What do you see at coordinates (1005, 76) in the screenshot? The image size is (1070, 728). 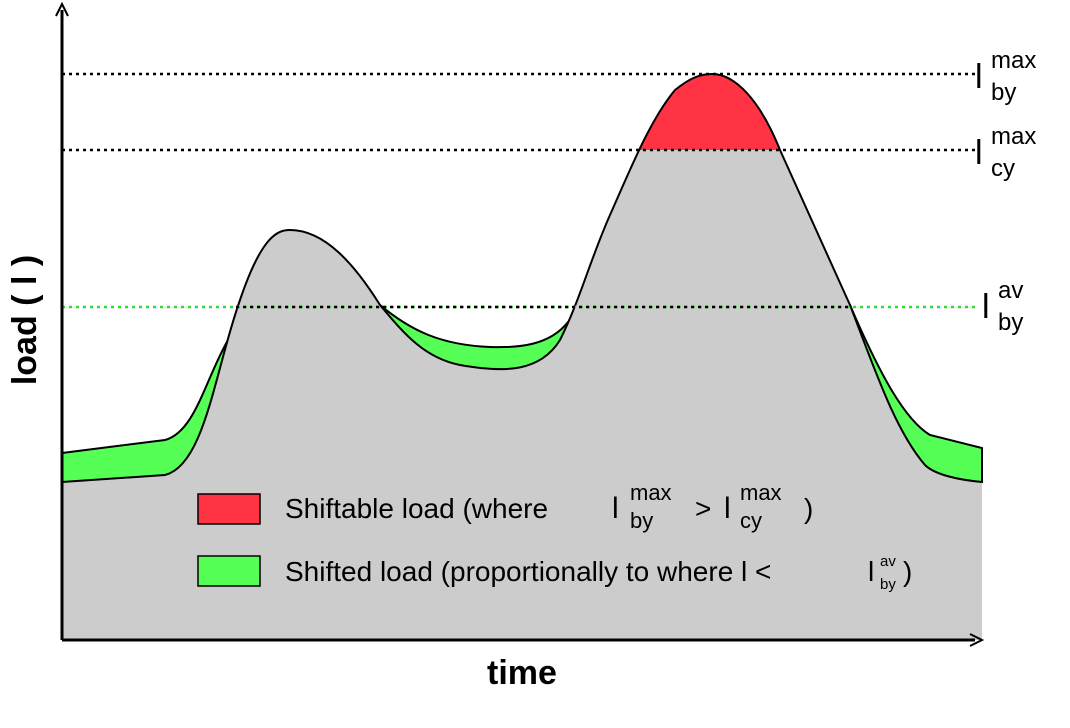 I see `by-max-label: l max by` at bounding box center [1005, 76].